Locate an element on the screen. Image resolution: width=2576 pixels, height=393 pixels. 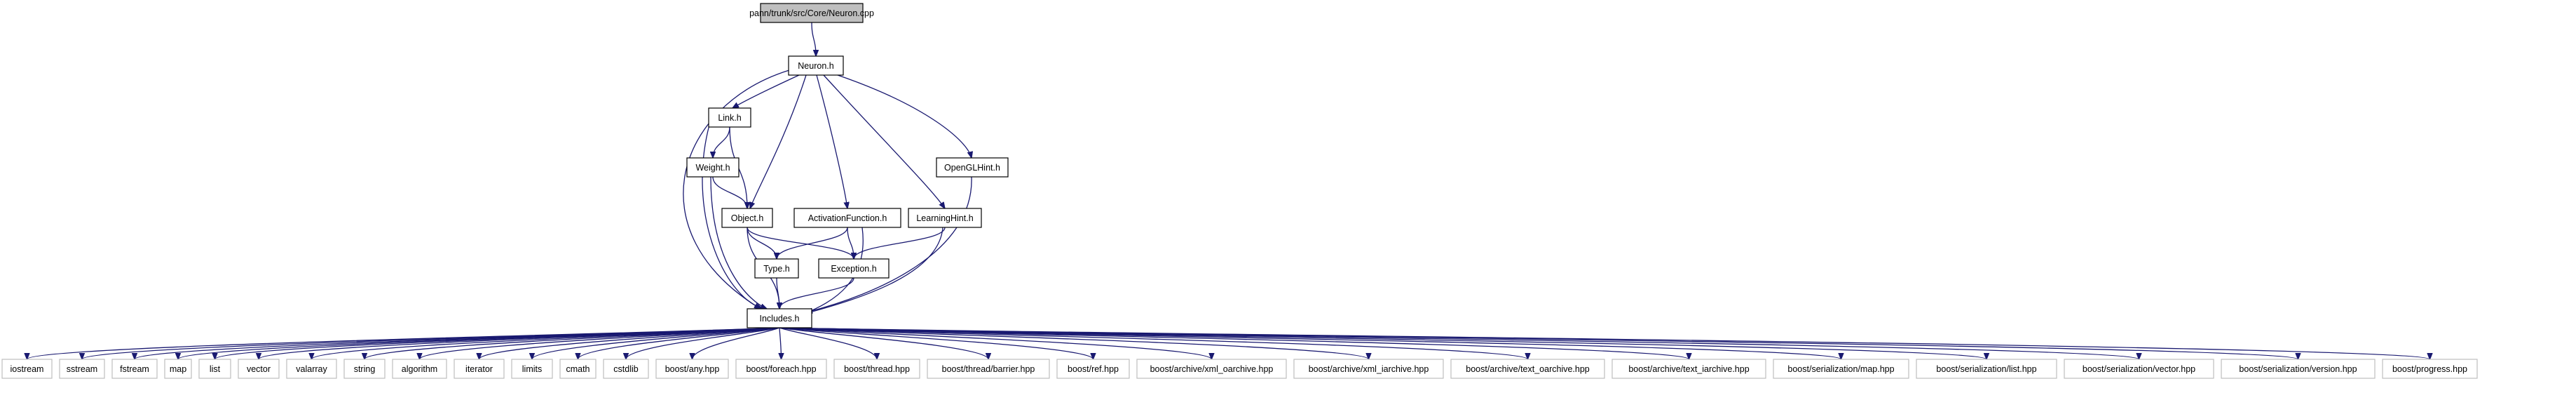
graph-node-exception-h: Exception.h is located at coordinates (854, 268).